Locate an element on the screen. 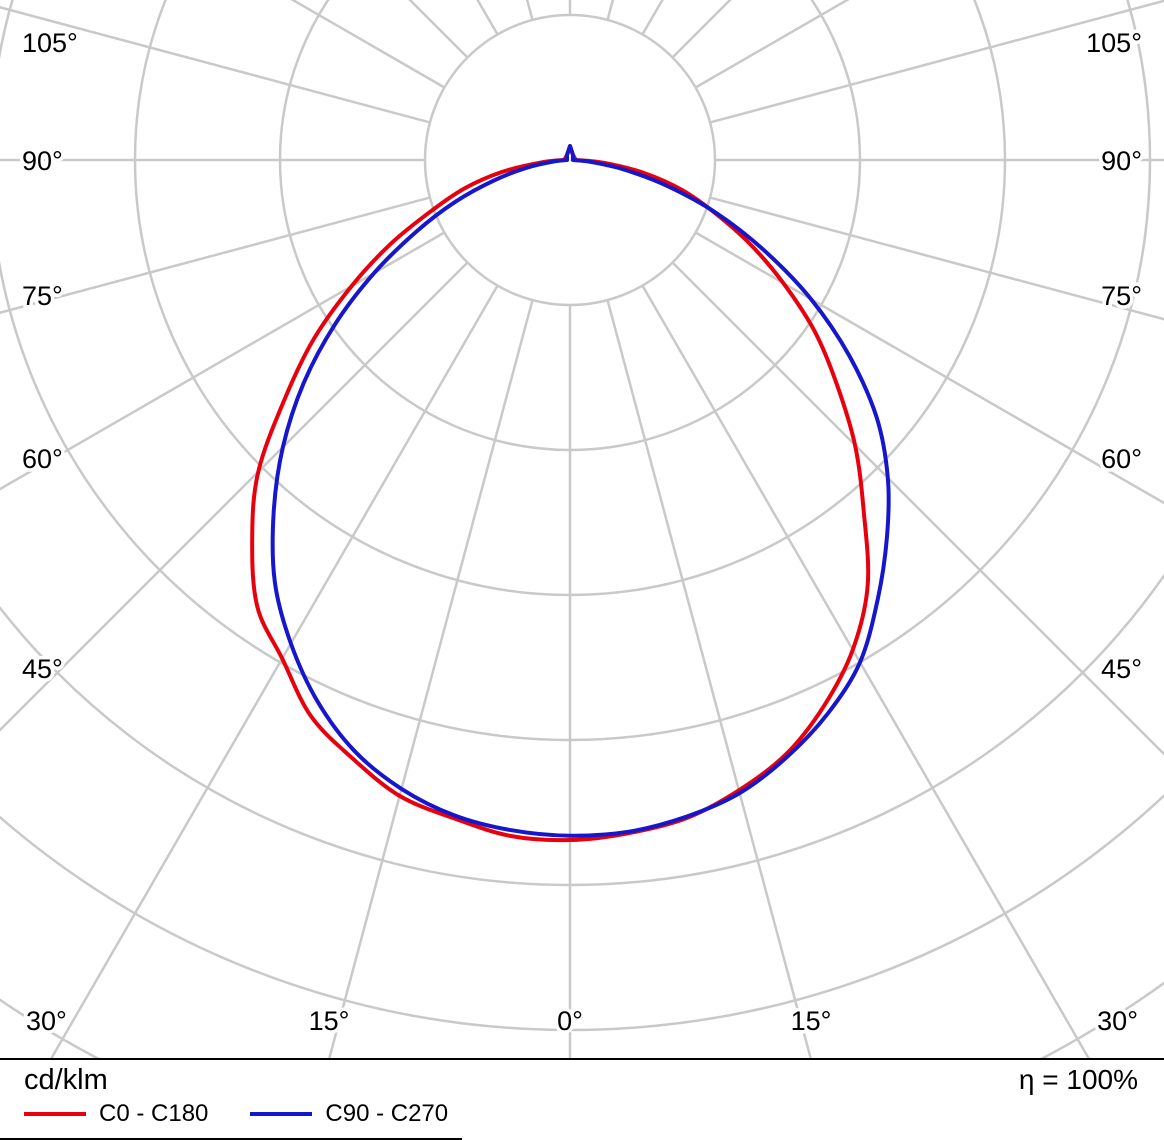 The width and height of the screenshot is (1164, 1140). c0-c180-line-sample is located at coordinates (55, 1113).